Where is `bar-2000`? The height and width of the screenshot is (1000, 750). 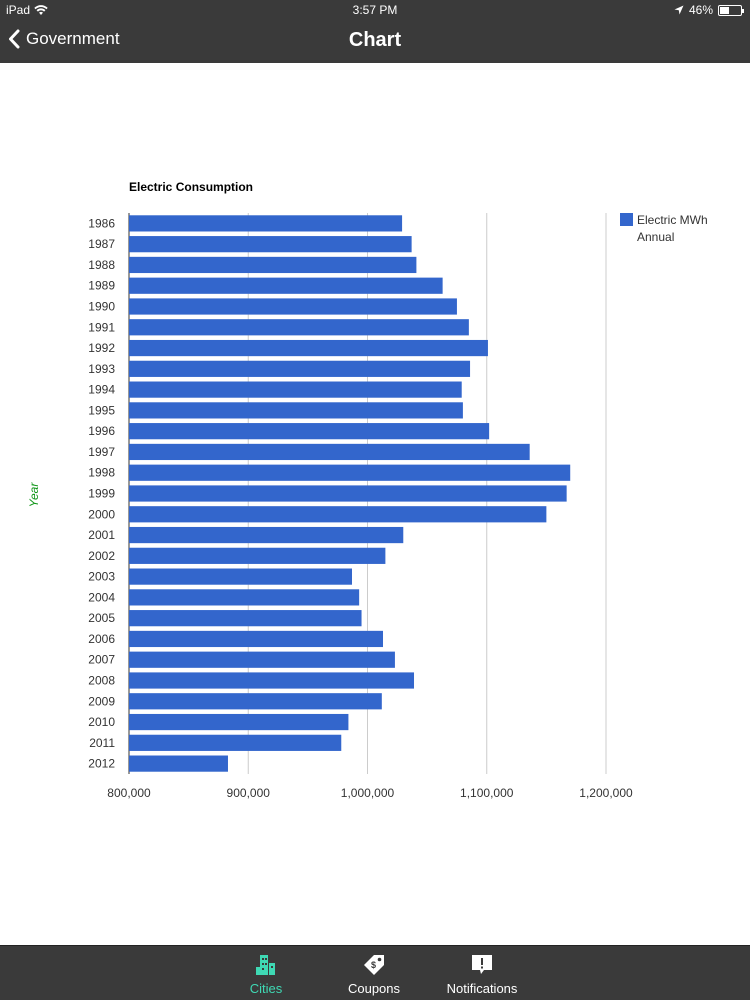 bar-2000 is located at coordinates (338, 514).